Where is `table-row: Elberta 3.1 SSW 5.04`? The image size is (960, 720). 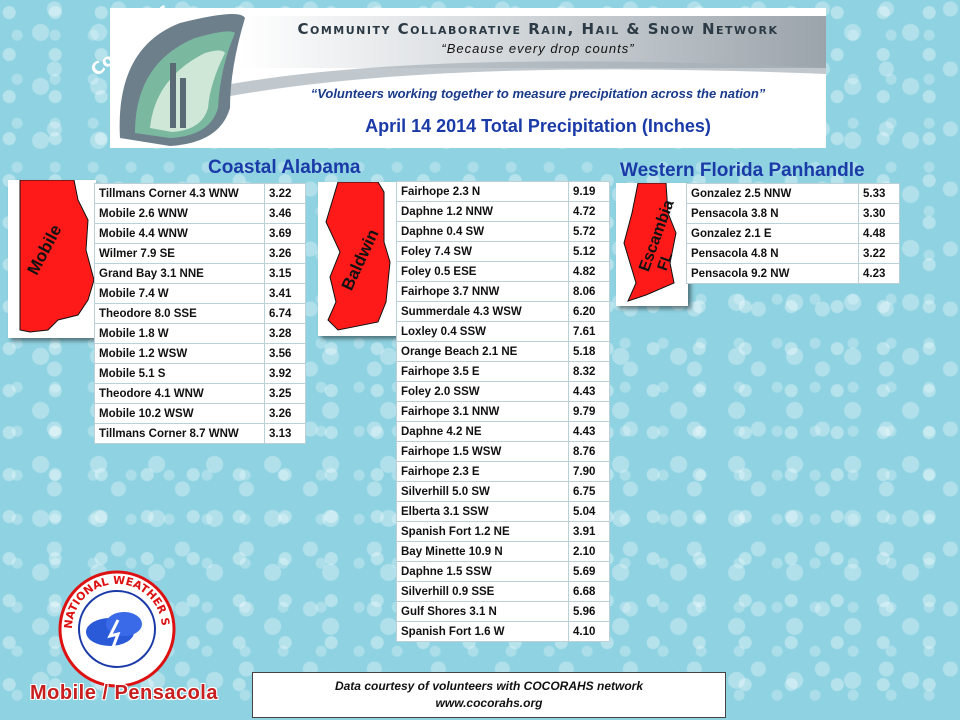 table-row: Elberta 3.1 SSW 5.04 is located at coordinates (503, 511).